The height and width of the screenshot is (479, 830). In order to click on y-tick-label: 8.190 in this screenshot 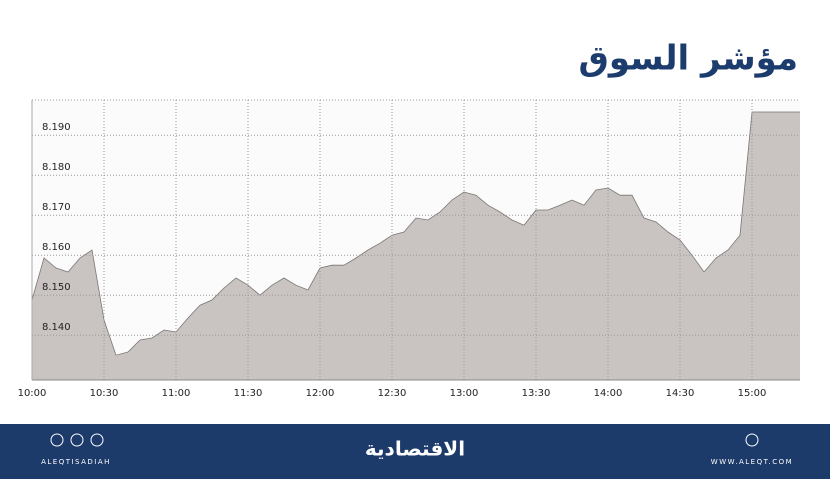, I will do `click(56, 127)`.